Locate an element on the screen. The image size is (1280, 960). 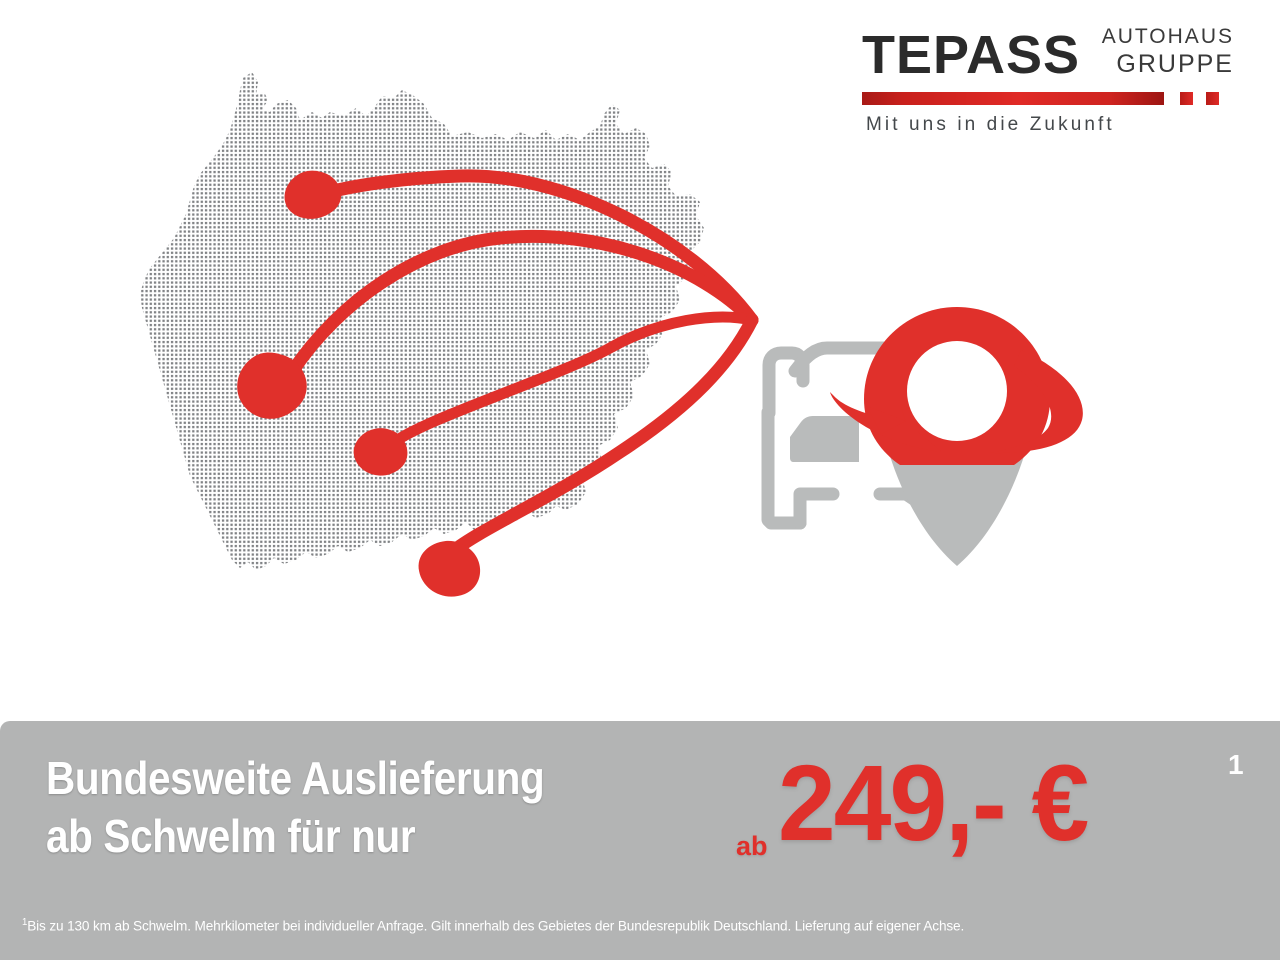
logo-subtitle-line1: AUTOHAUS is located at coordinates (1167, 36).